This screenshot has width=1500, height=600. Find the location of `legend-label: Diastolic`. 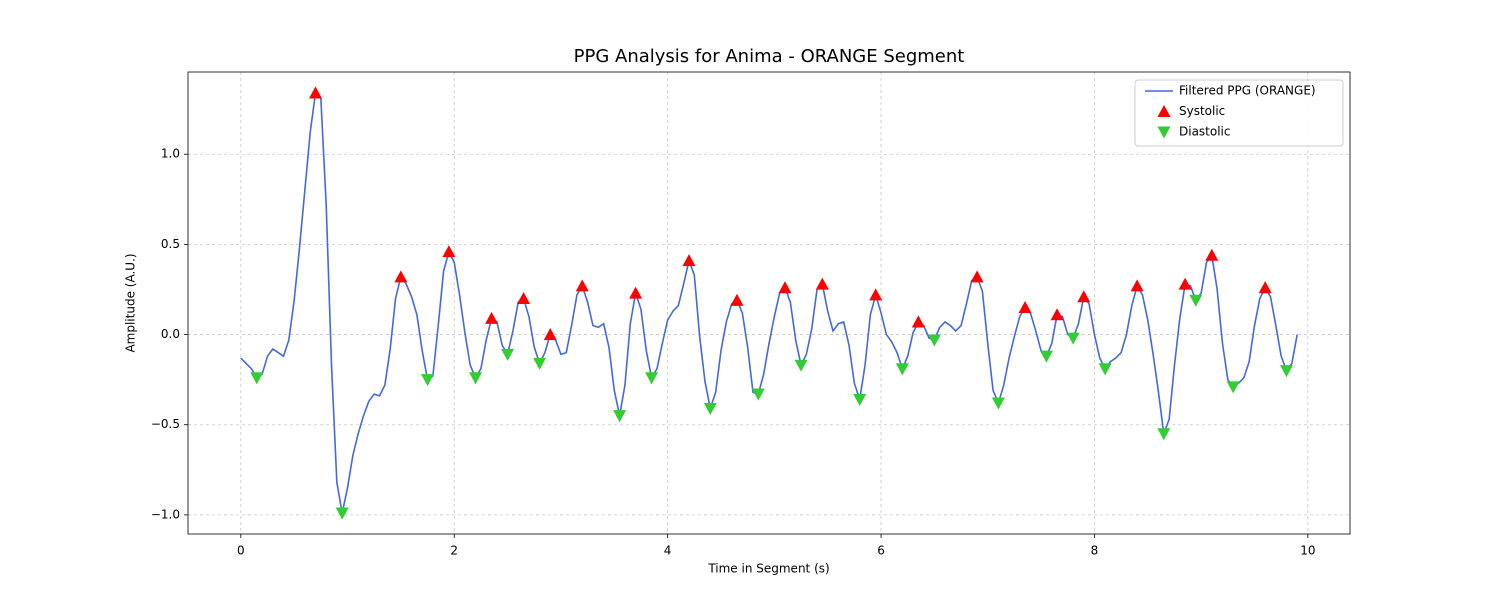

legend-label: Diastolic is located at coordinates (1205, 132).